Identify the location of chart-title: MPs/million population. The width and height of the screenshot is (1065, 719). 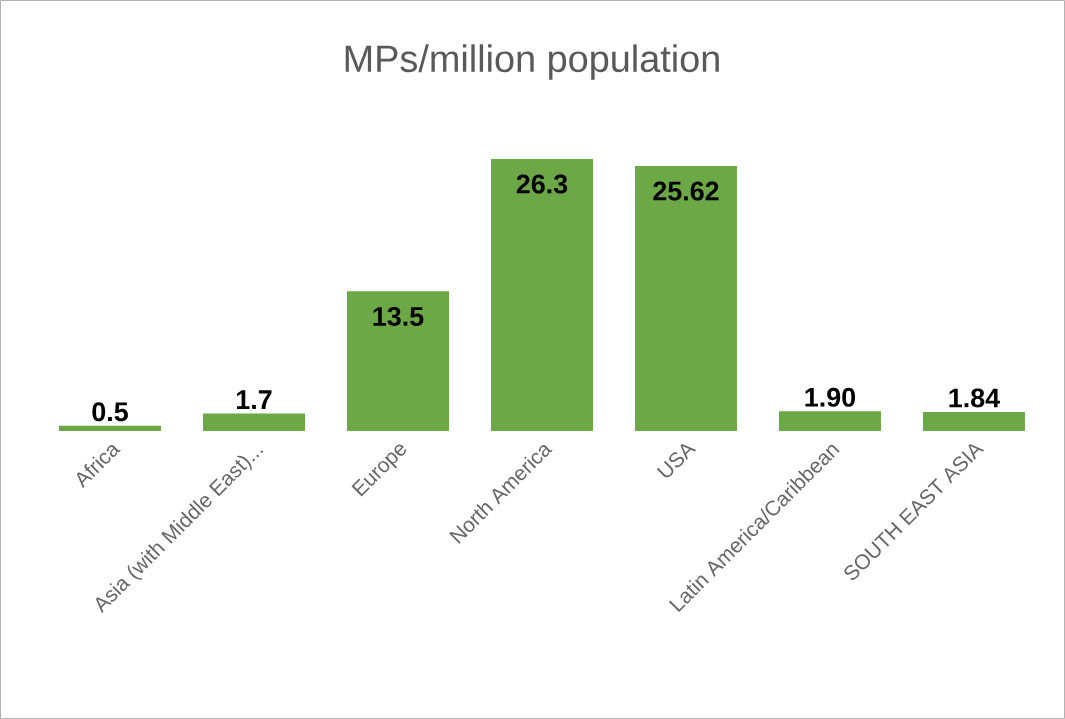
(532, 62).